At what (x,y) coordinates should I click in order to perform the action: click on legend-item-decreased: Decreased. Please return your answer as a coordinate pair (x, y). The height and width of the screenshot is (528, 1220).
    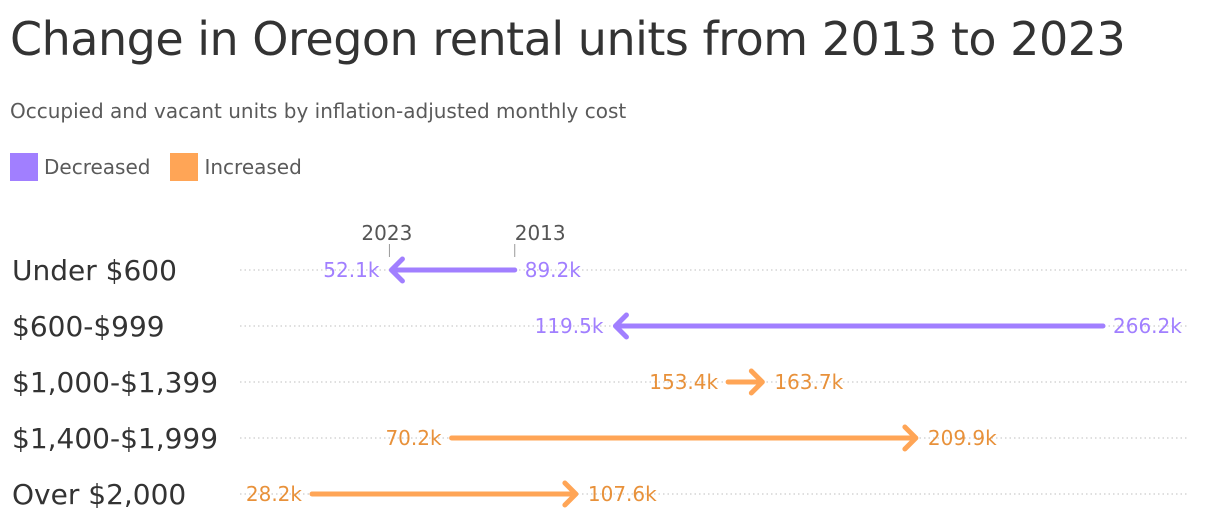
    Looking at the image, I should click on (80, 167).